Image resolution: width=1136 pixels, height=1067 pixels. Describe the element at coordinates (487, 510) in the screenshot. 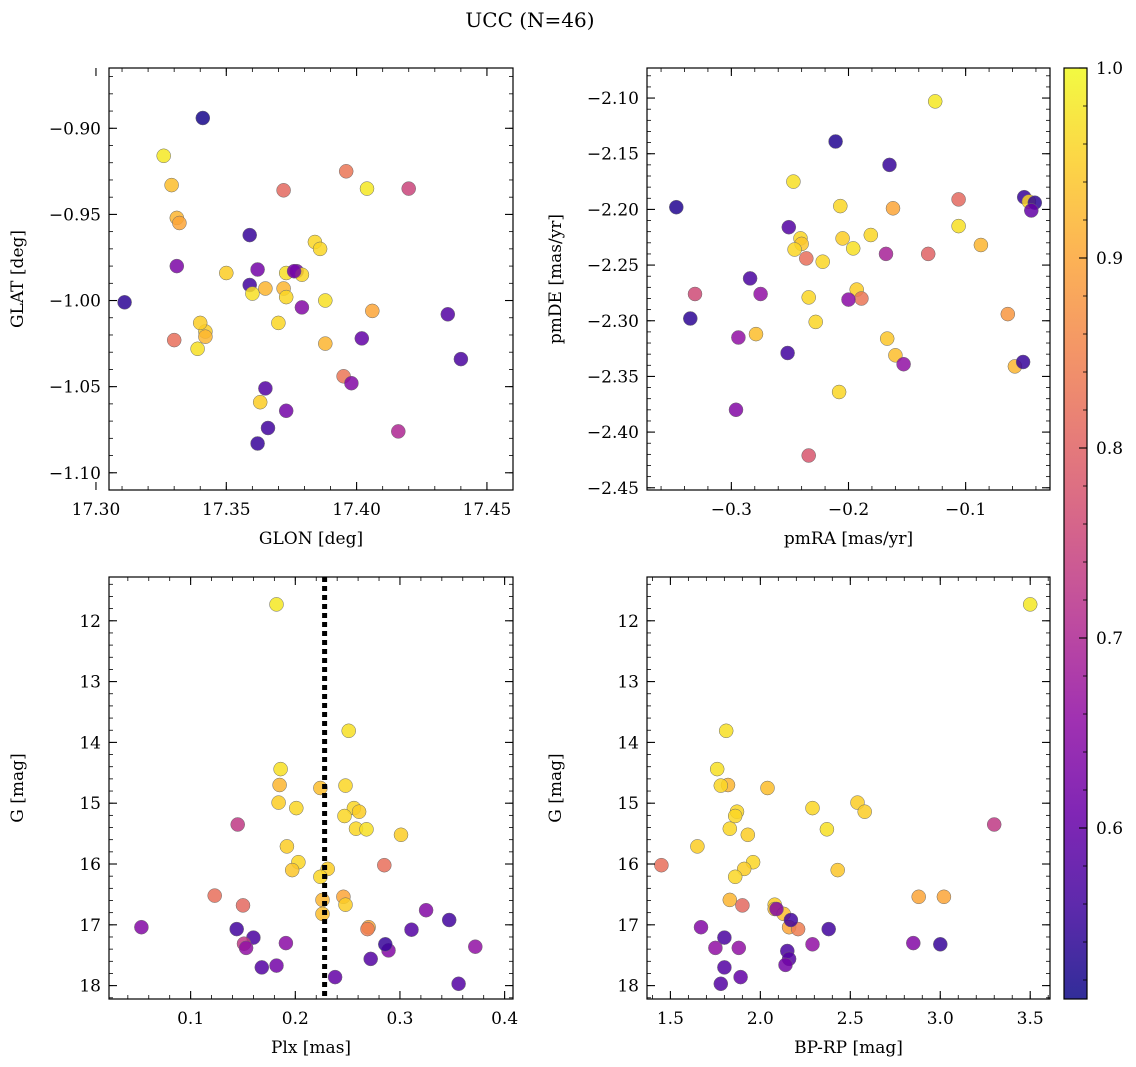

I see `x-tick-label: 17.45` at that location.